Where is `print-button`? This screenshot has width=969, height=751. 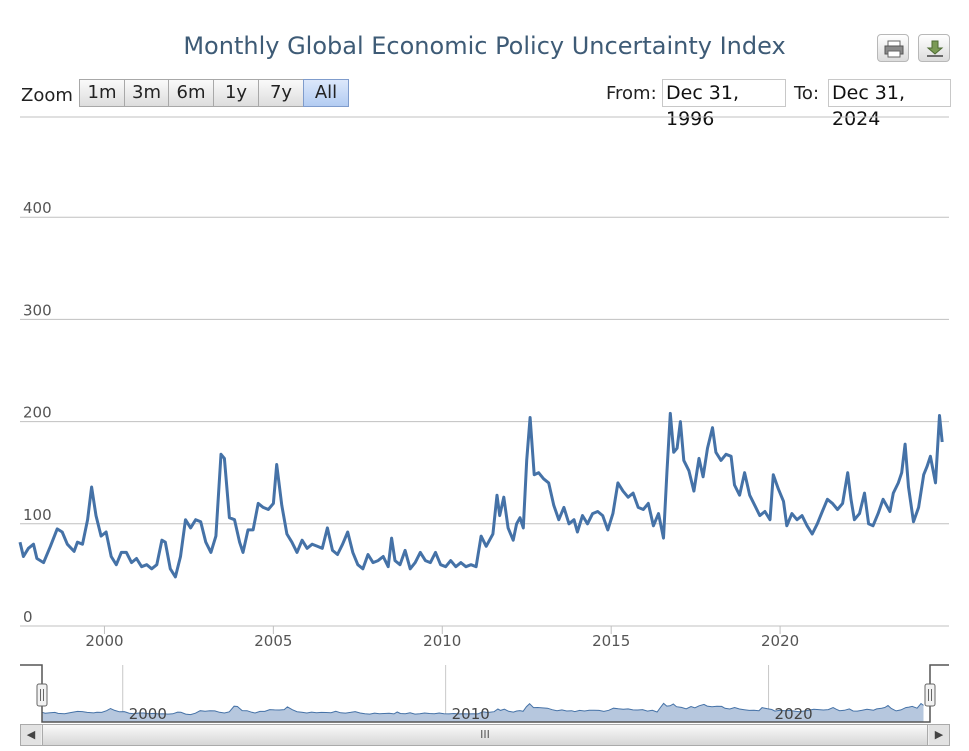 print-button is located at coordinates (893, 48).